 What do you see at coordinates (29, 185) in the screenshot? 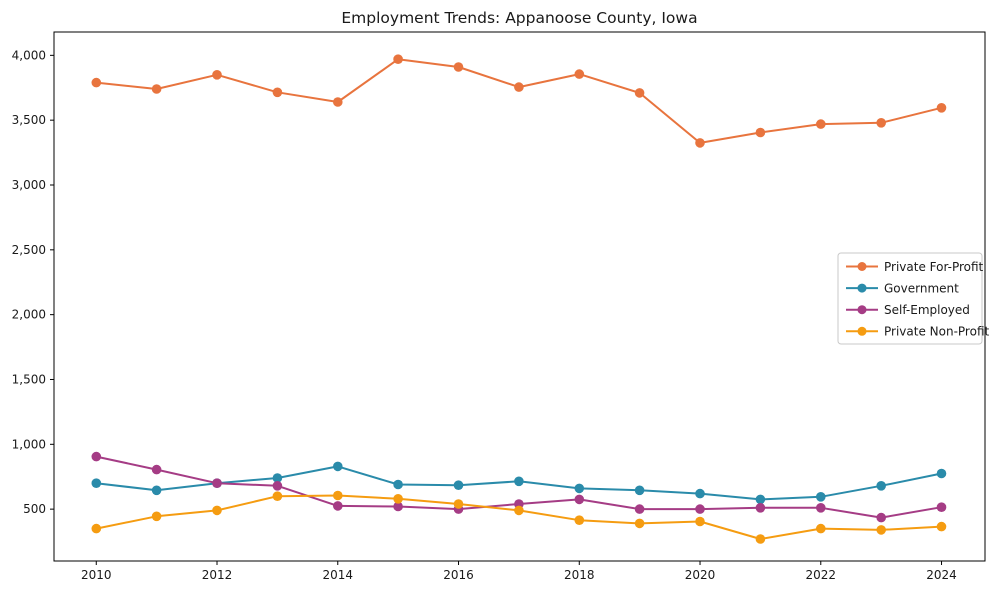
I see `y-tick-label: 3,000` at bounding box center [29, 185].